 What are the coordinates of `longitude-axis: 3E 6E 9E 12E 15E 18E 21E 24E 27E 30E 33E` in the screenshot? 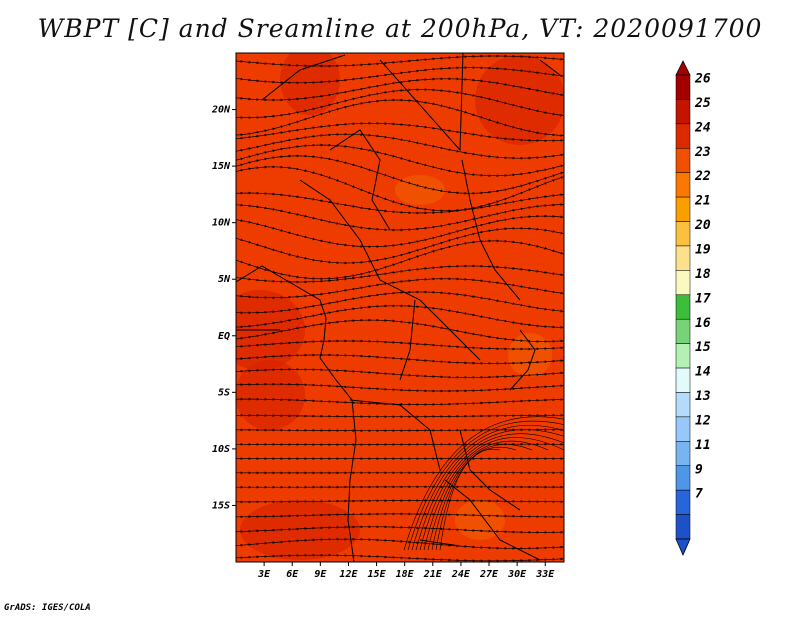 It's located at (406, 571).